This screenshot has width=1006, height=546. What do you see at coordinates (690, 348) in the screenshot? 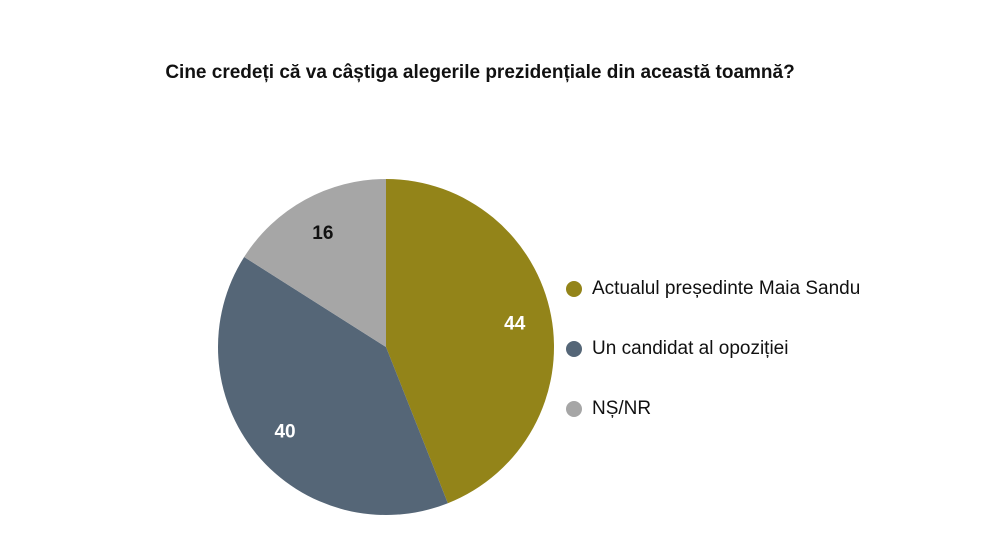
I see `legend-label: Un candidat al opoziției` at bounding box center [690, 348].